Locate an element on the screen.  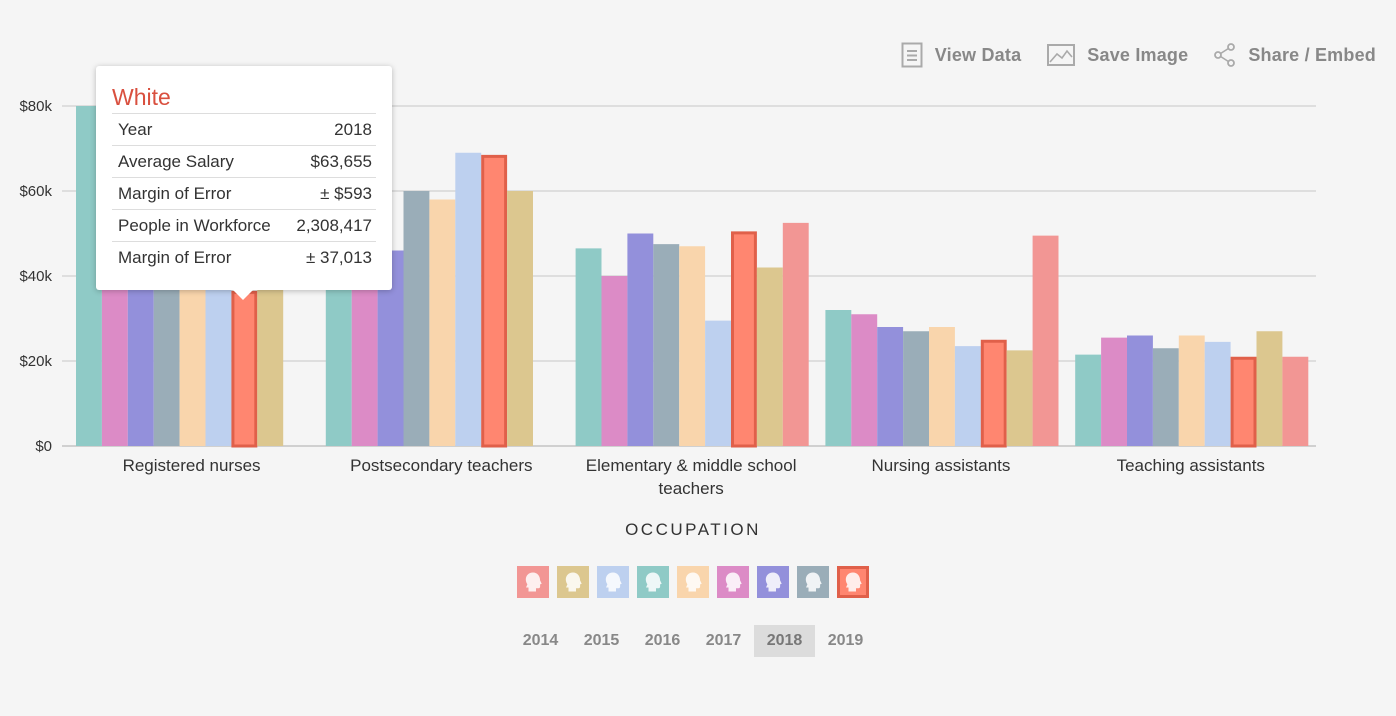
y-axis-ticks: $0 $20k $40k $60k $80k is located at coordinates (35, 276).